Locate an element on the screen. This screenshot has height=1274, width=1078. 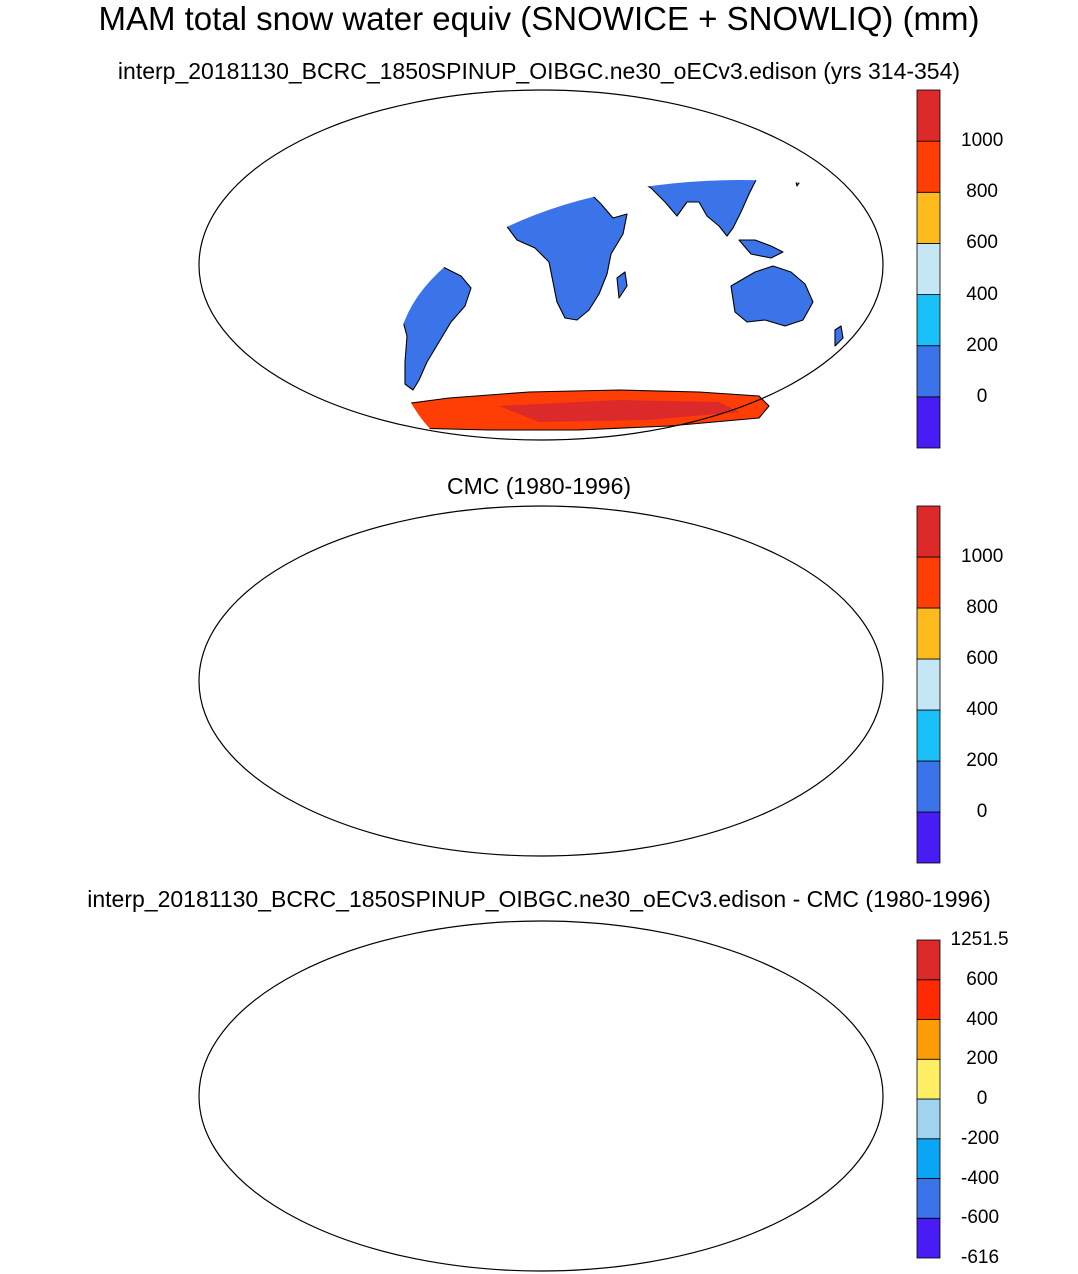
snow-fill-indonesia is located at coordinates (761, 249).